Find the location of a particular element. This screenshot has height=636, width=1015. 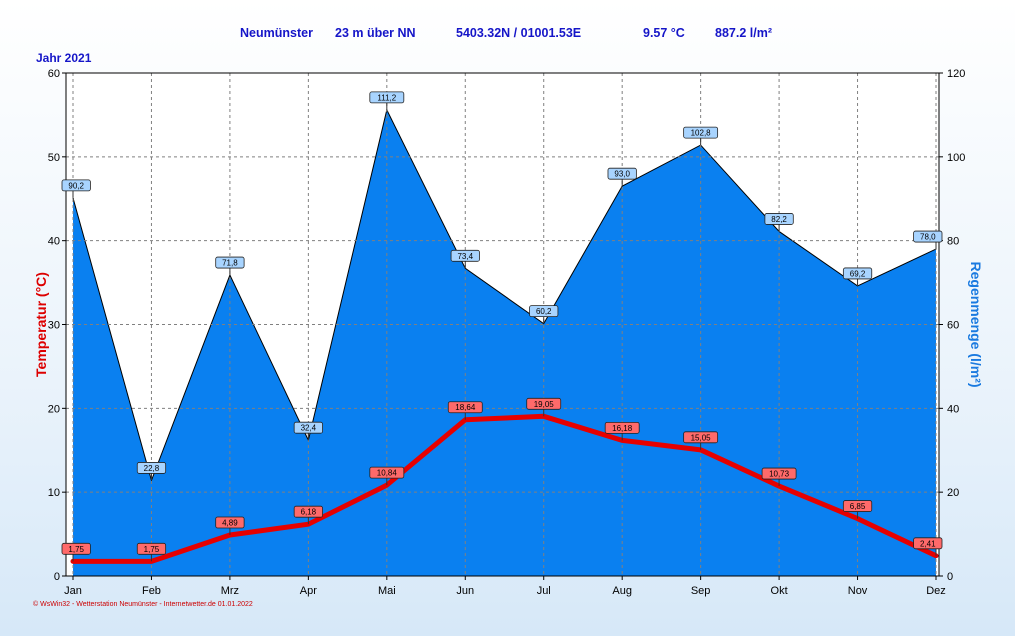

y-left-tick-label: 60 is located at coordinates (54, 74).